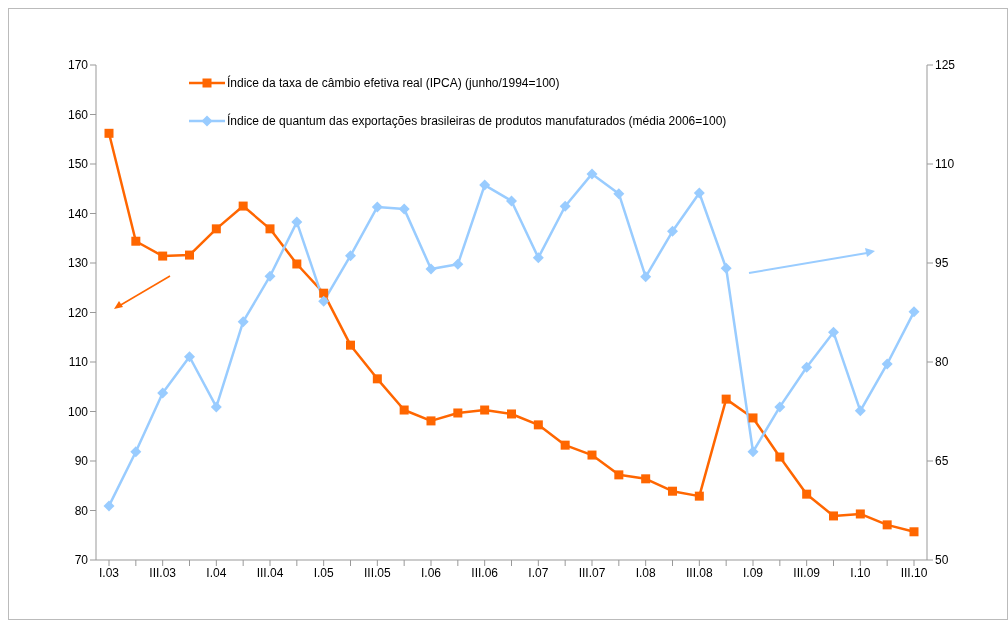 The image size is (1008, 630). I want to click on x-tick-label: III.08, so click(699, 572).